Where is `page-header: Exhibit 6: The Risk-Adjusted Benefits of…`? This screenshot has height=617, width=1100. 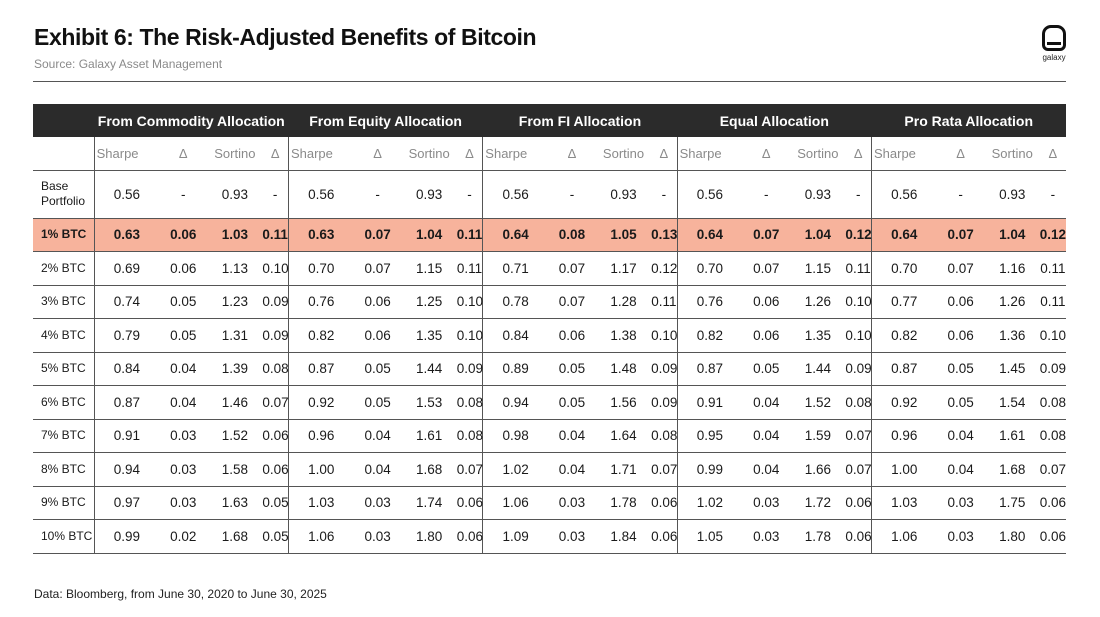
page-header: Exhibit 6: The Risk-Adjusted Benefits of… is located at coordinates (285, 47).